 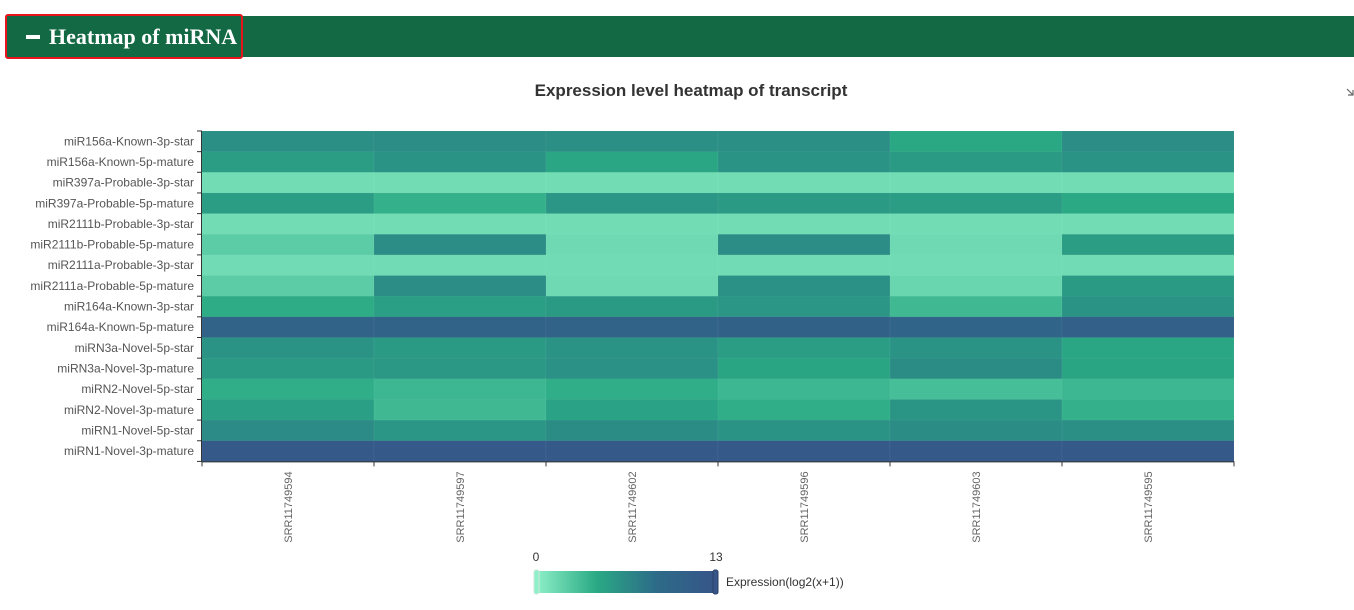 I want to click on restore-icon, so click(x=1350, y=92).